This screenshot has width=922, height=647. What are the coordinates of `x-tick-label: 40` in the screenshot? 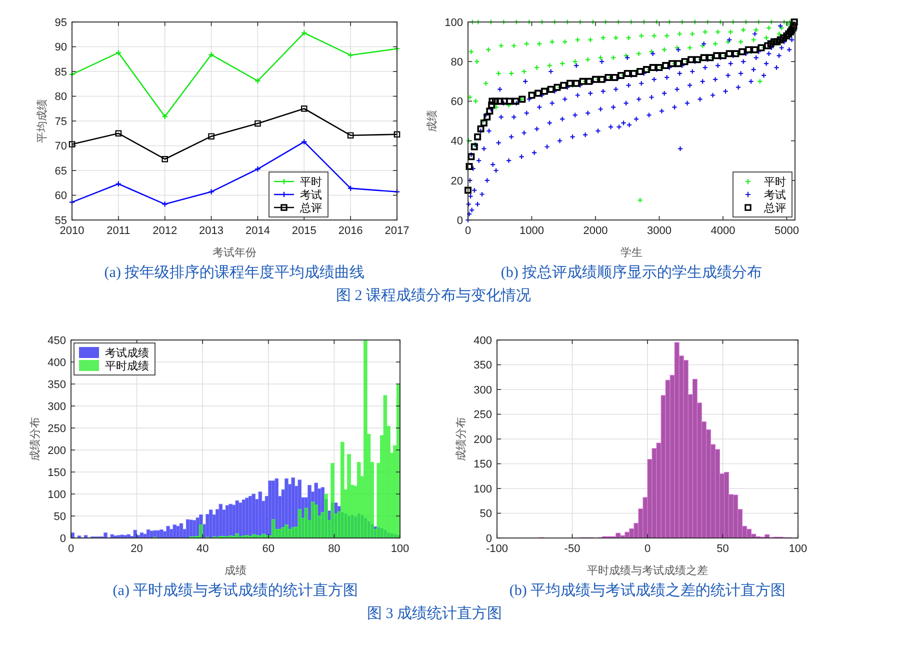 It's located at (202, 548).